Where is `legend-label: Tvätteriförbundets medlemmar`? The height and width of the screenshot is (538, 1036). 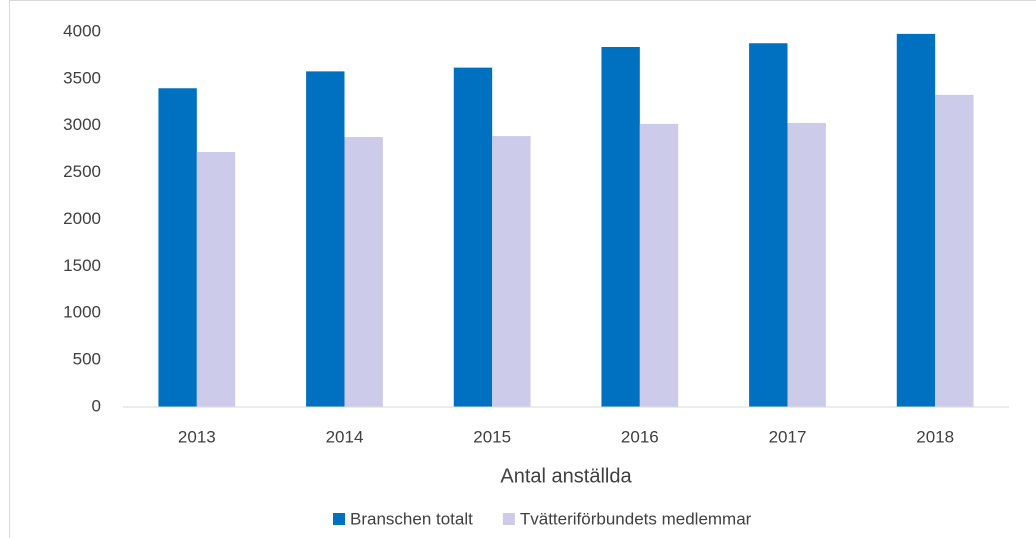 legend-label: Tvätteriförbundets medlemmar is located at coordinates (636, 518).